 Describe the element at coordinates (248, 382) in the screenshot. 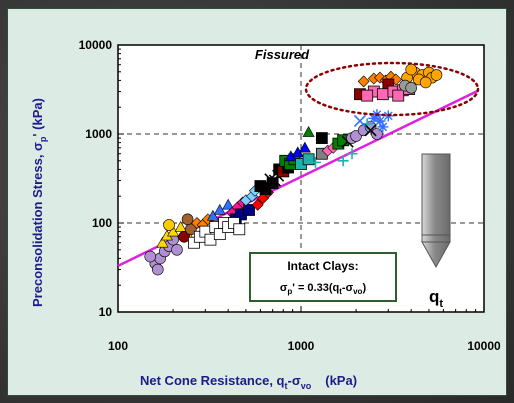

I see `x-axis-title: Net Cone Resistance, qt-σvo (kPa)` at that location.